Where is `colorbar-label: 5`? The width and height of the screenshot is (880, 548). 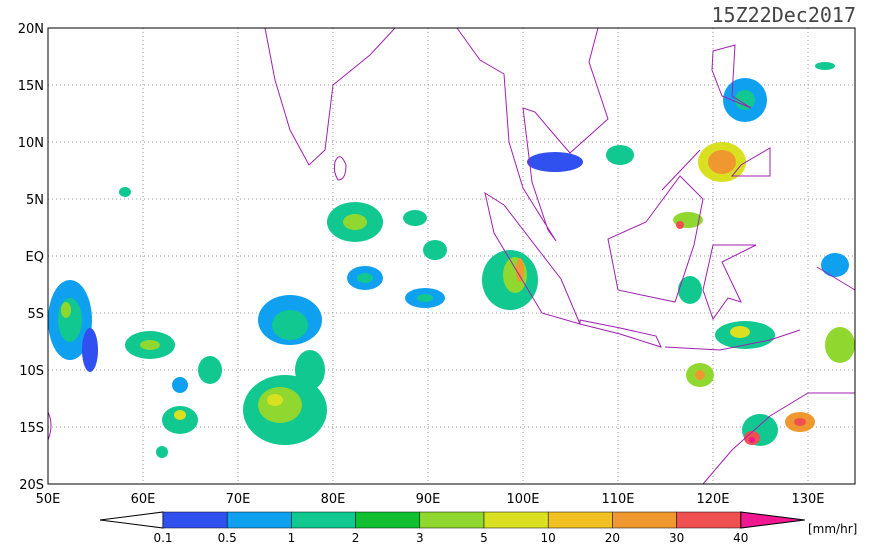
colorbar-label: 5 is located at coordinates (484, 537).